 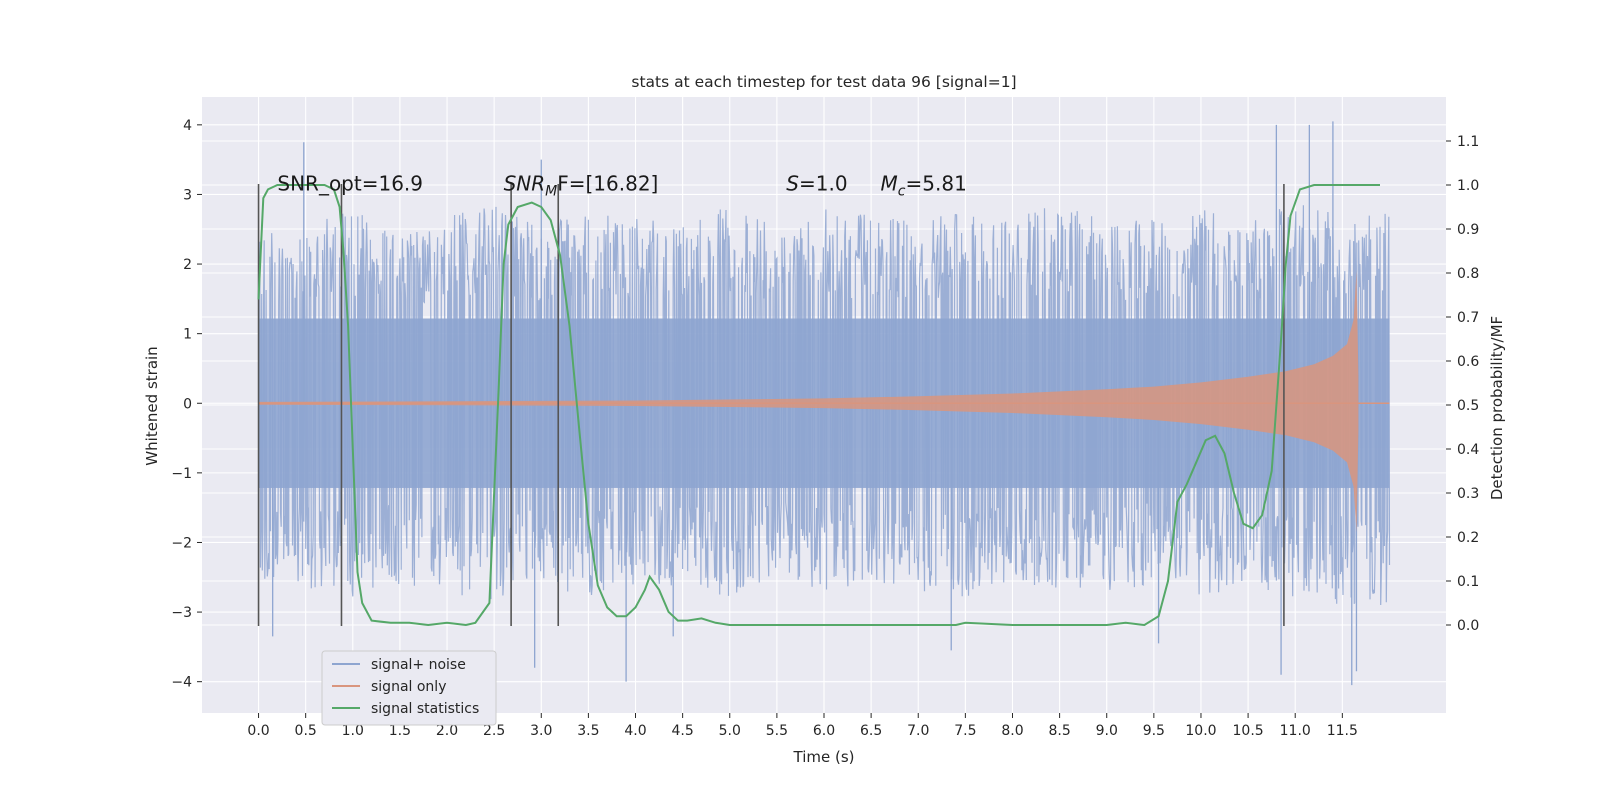 What do you see at coordinates (1468, 318) in the screenshot?
I see `y-right-tick-label: 0.7` at bounding box center [1468, 318].